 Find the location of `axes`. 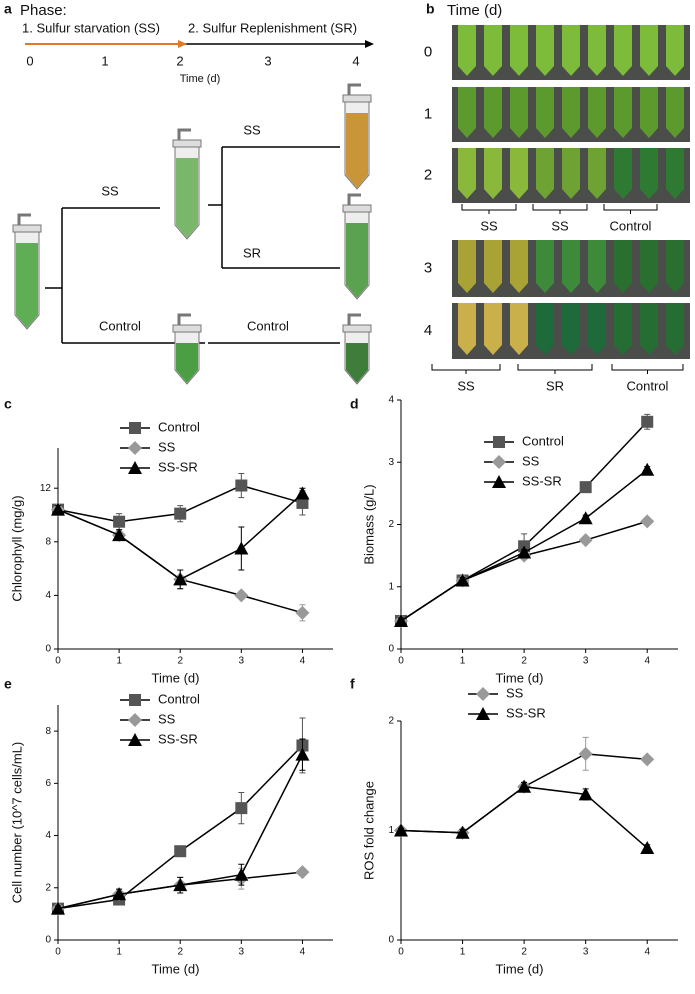

axes is located at coordinates (539, 831).